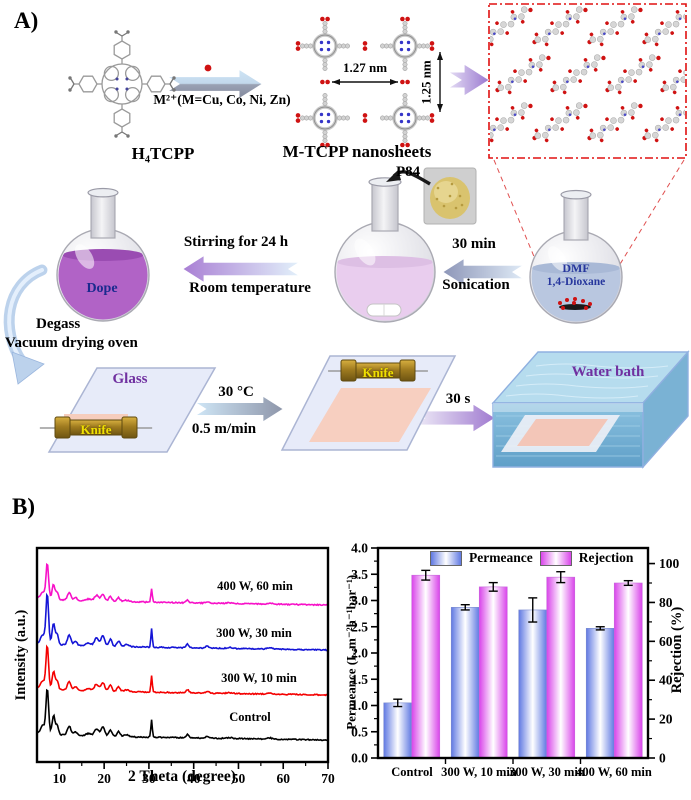  What do you see at coordinates (365, 67) in the screenshot?
I see `dimension-horizontal-label: 1.27 nm` at bounding box center [365, 67].